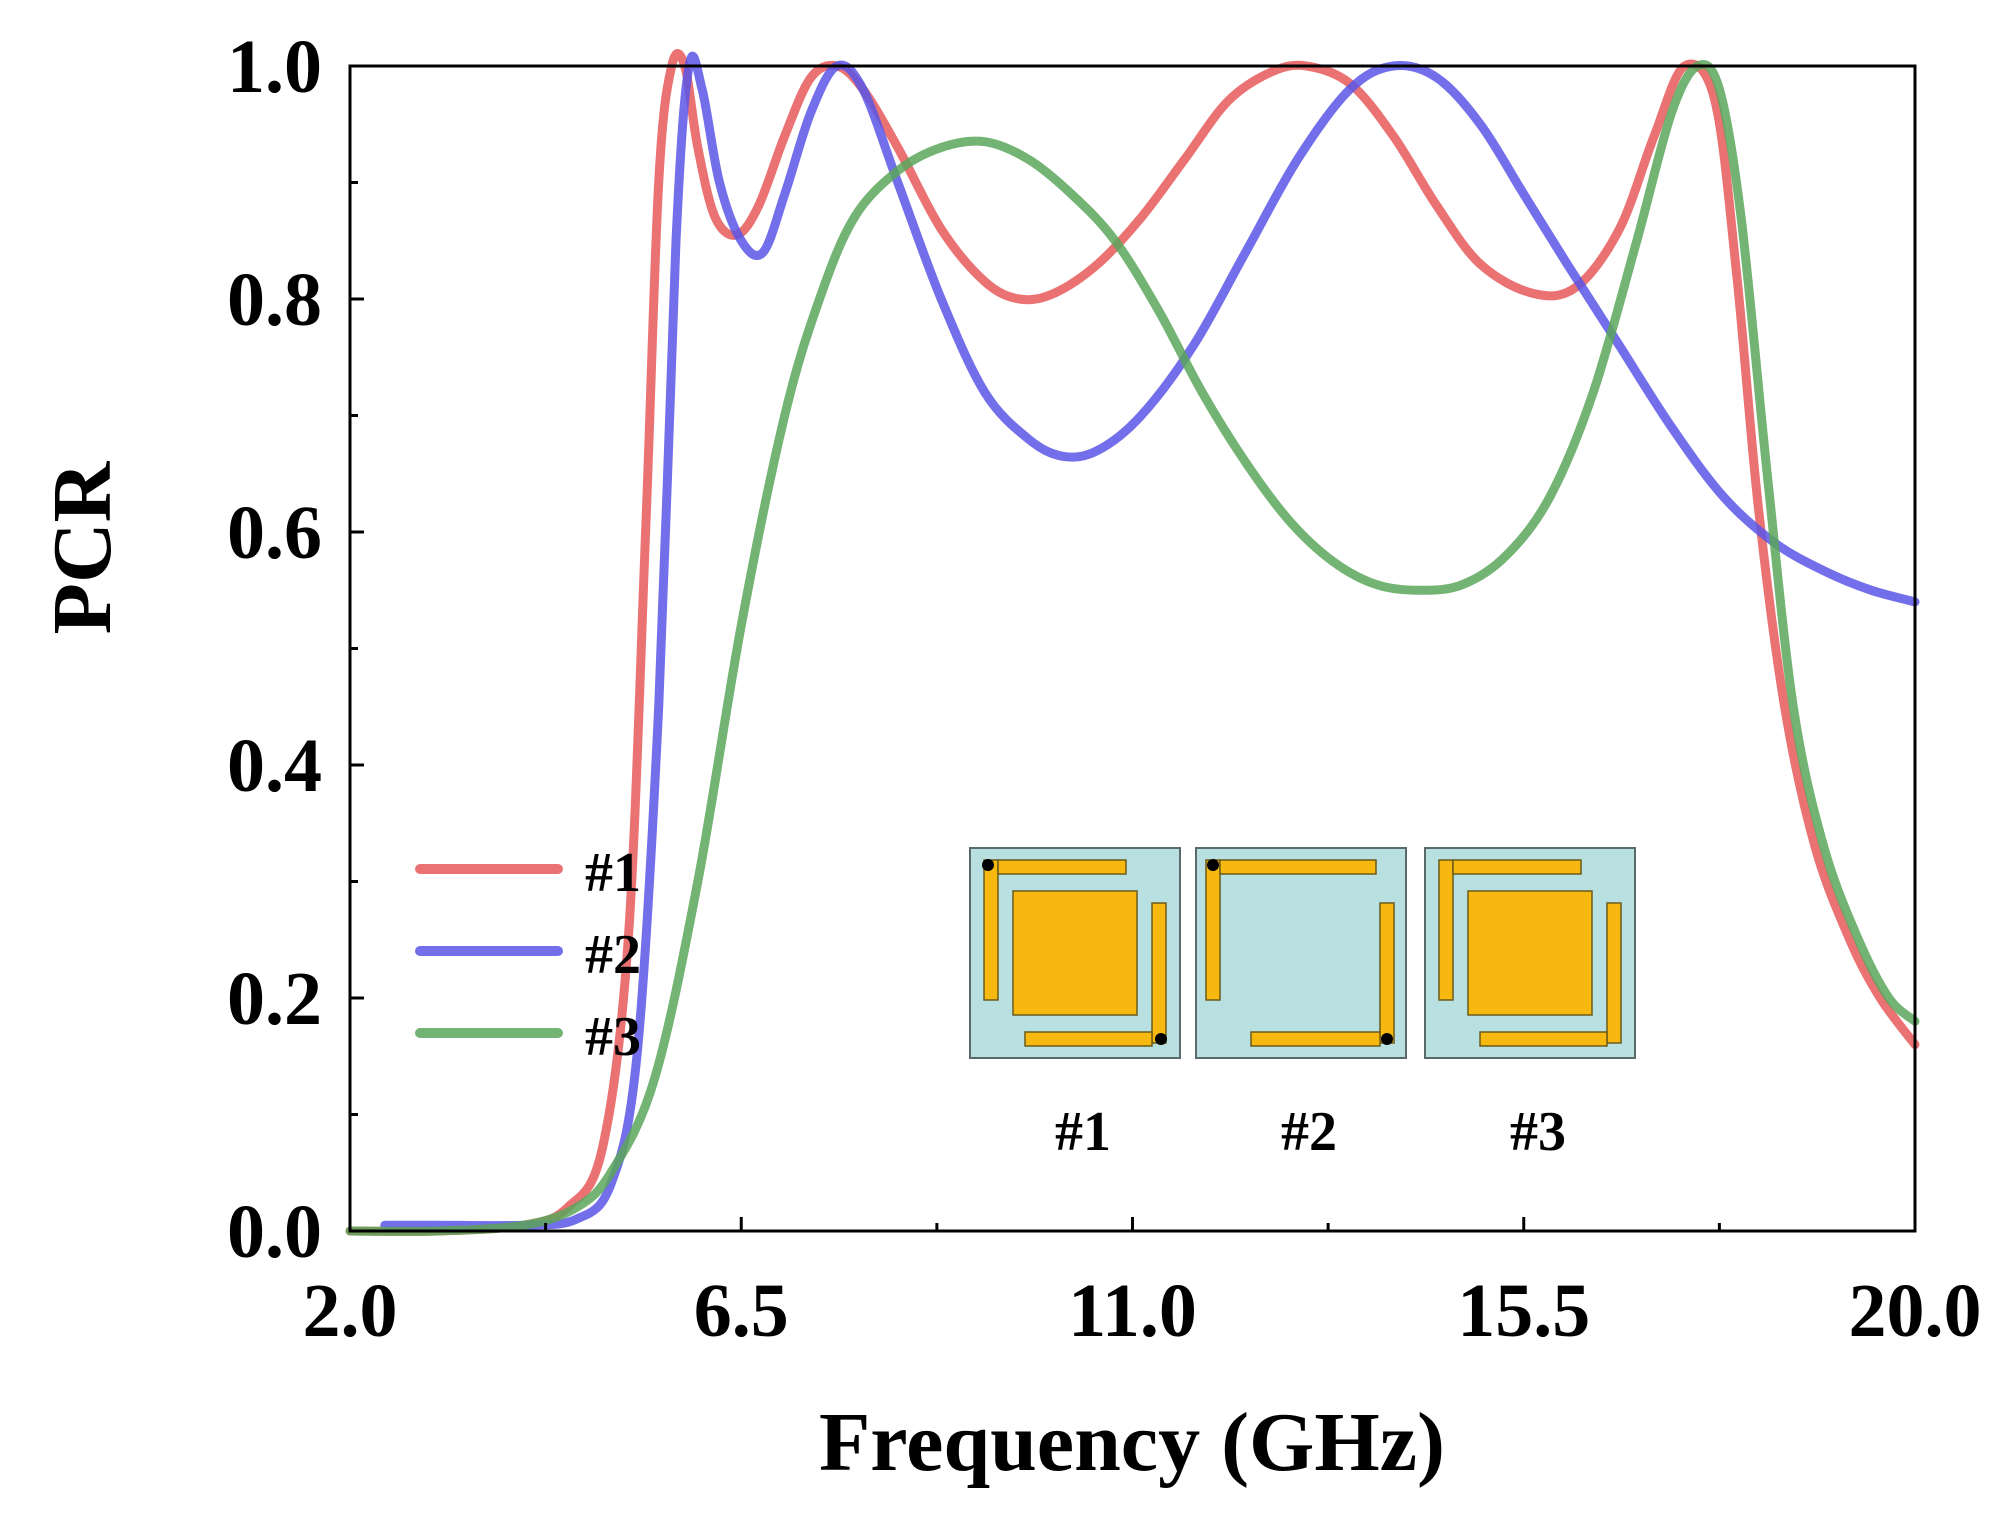 This screenshot has height=1515, width=2003. What do you see at coordinates (1132, 1442) in the screenshot?
I see `x-axis-label: Frequency (GHz)` at bounding box center [1132, 1442].